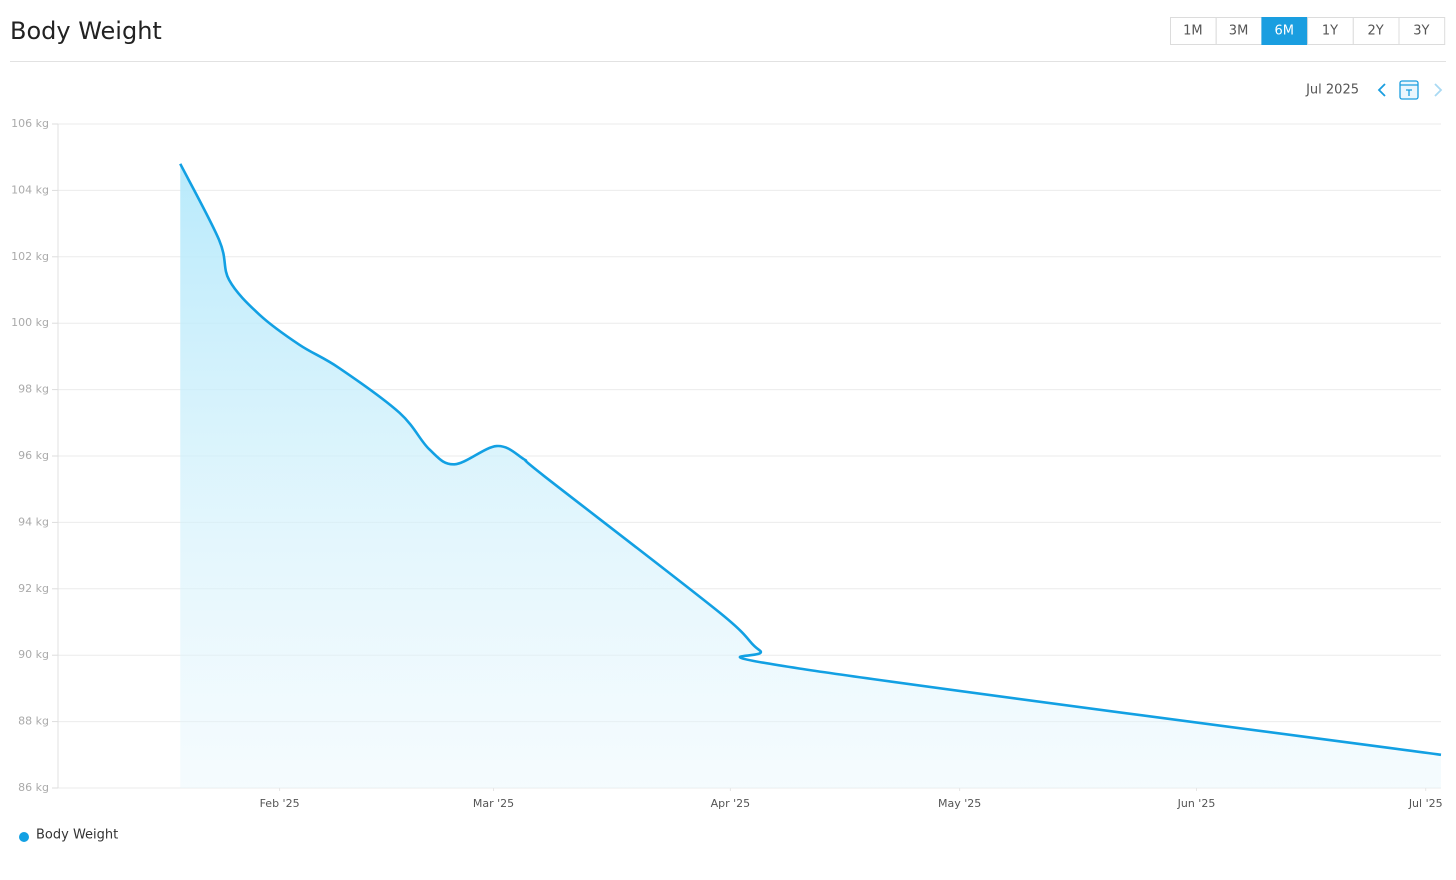 This screenshot has width=1456, height=880. I want to click on range-button-label: 6M, so click(1285, 31).